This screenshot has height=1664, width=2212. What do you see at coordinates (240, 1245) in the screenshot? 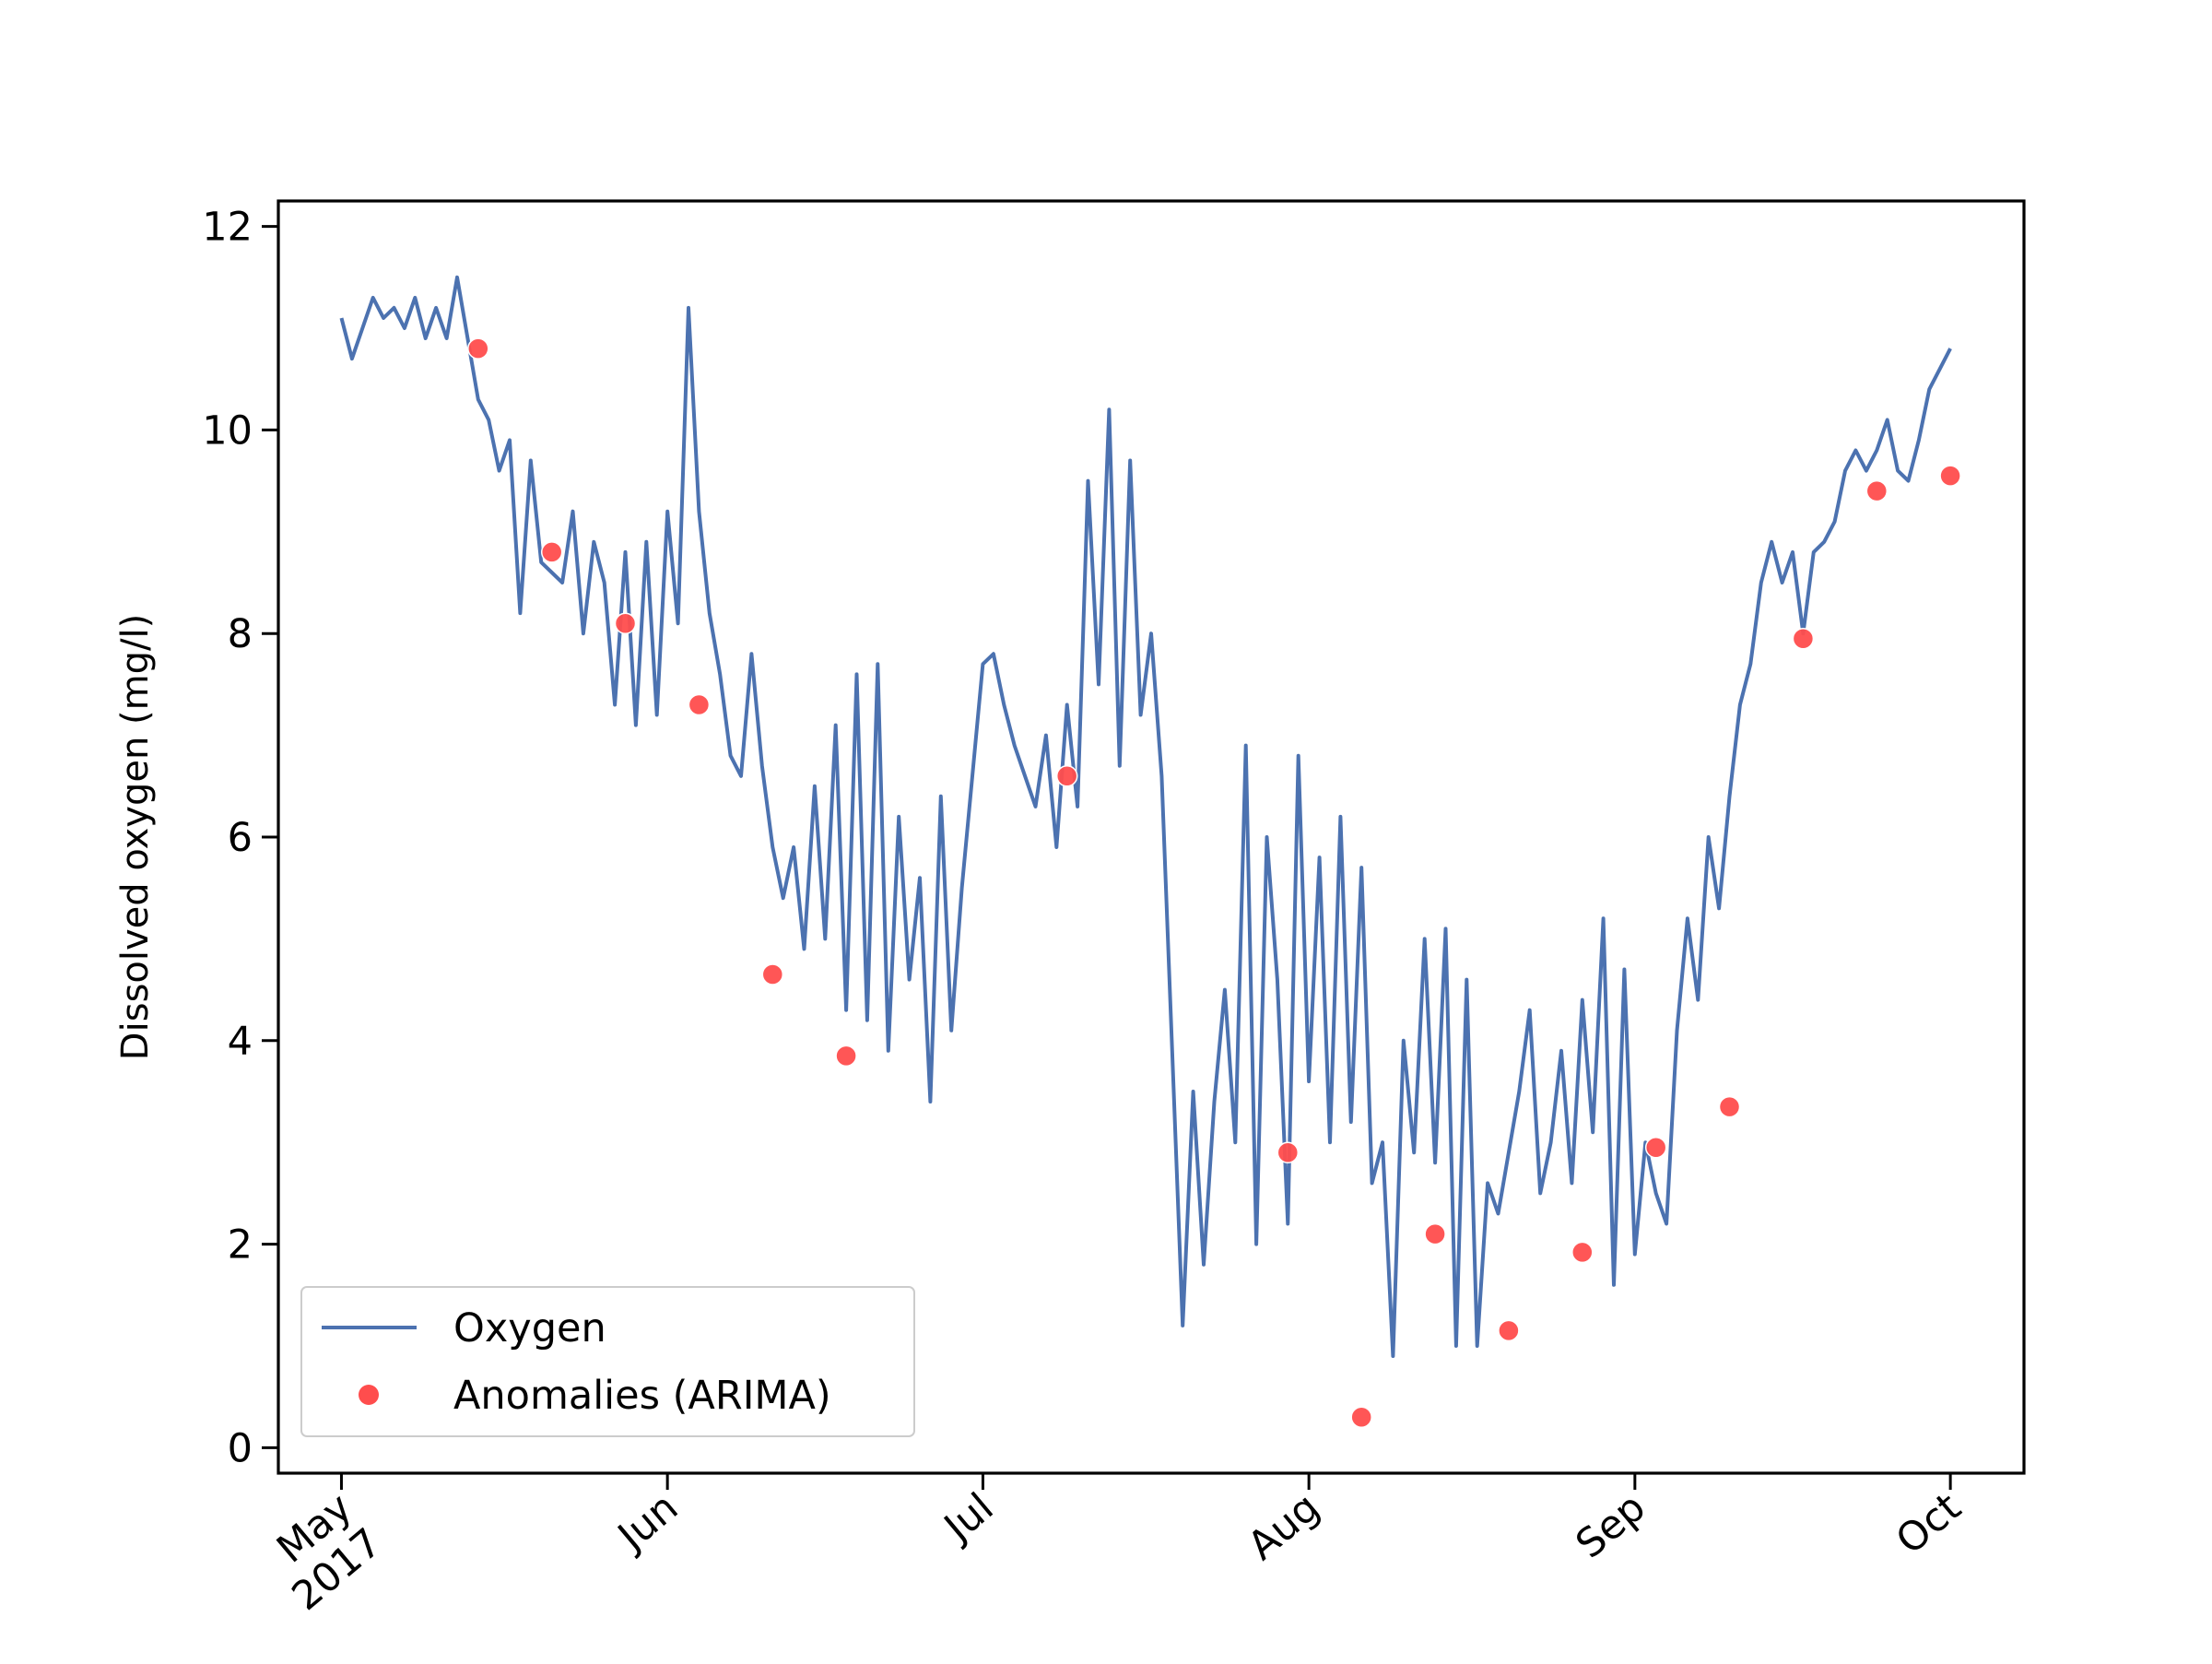
I see `y-tick-label: 2` at bounding box center [240, 1245].